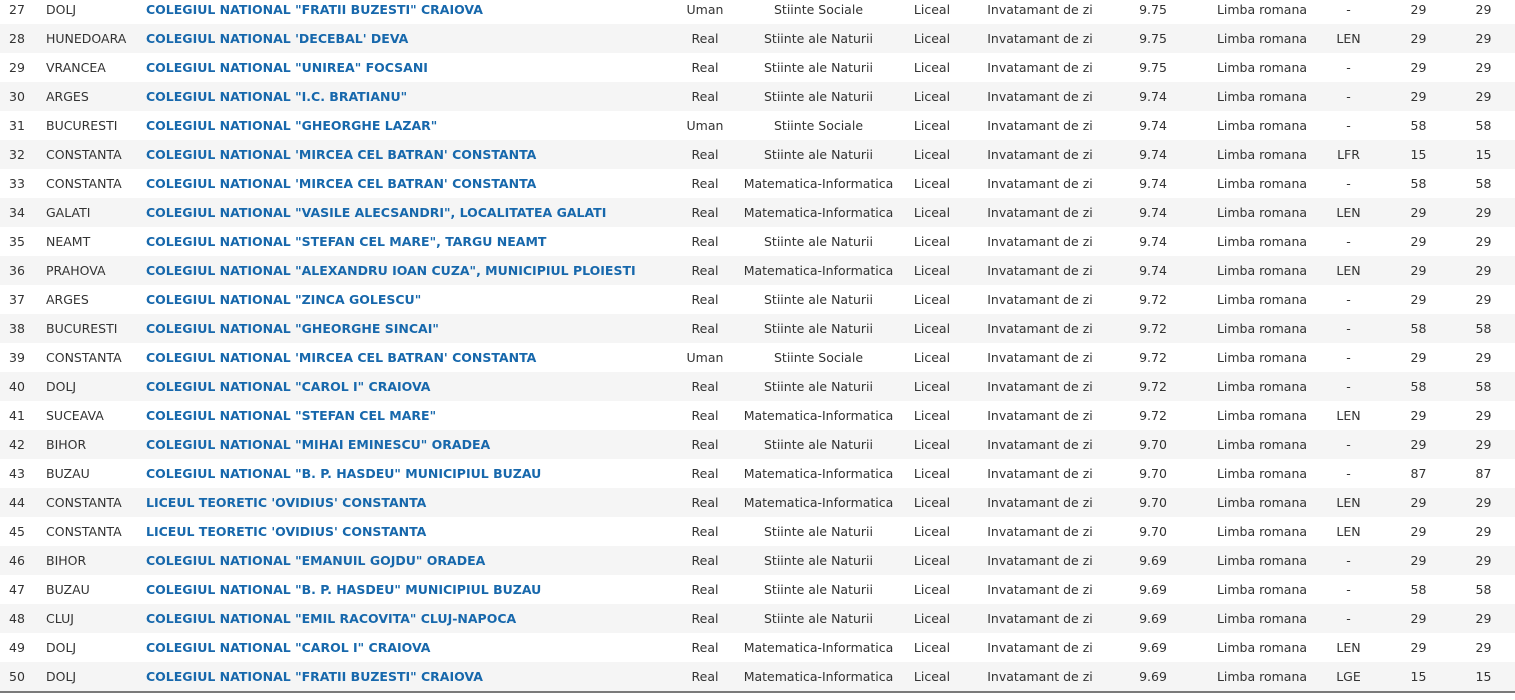  I want to click on cell-school: COLEGIUL NATIONAL "STEFAN CEL MARE", so click(394, 415).